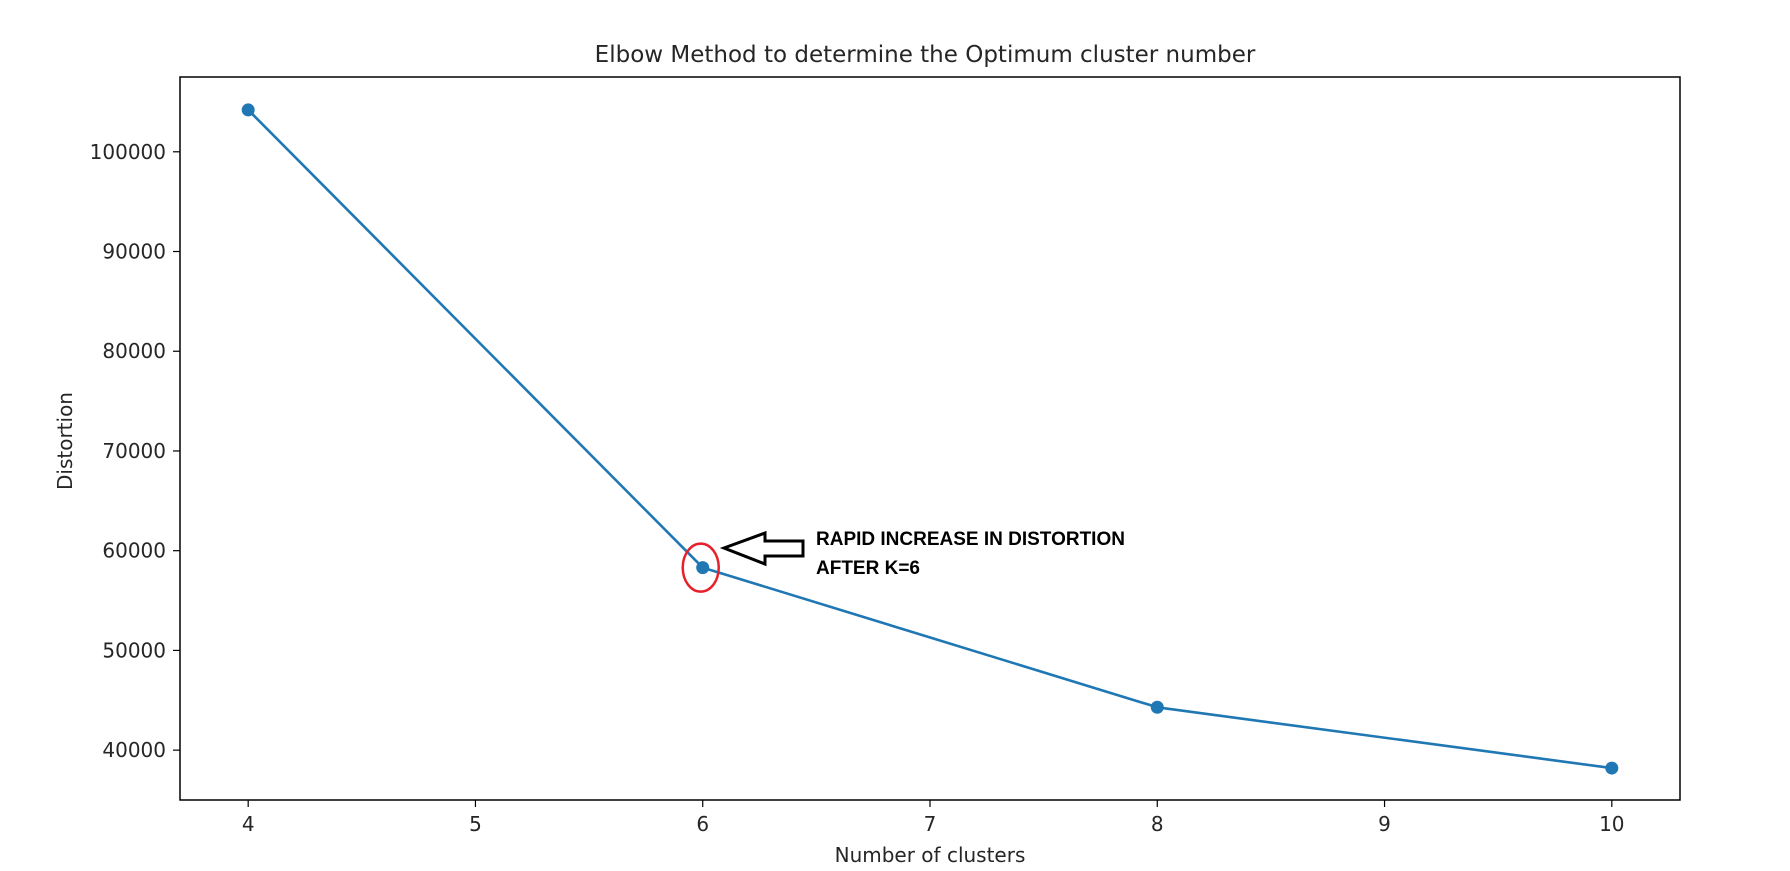  I want to click on annotation: RAPID INCREASE IN DISTORTION AFTER K=6, so click(903, 561).